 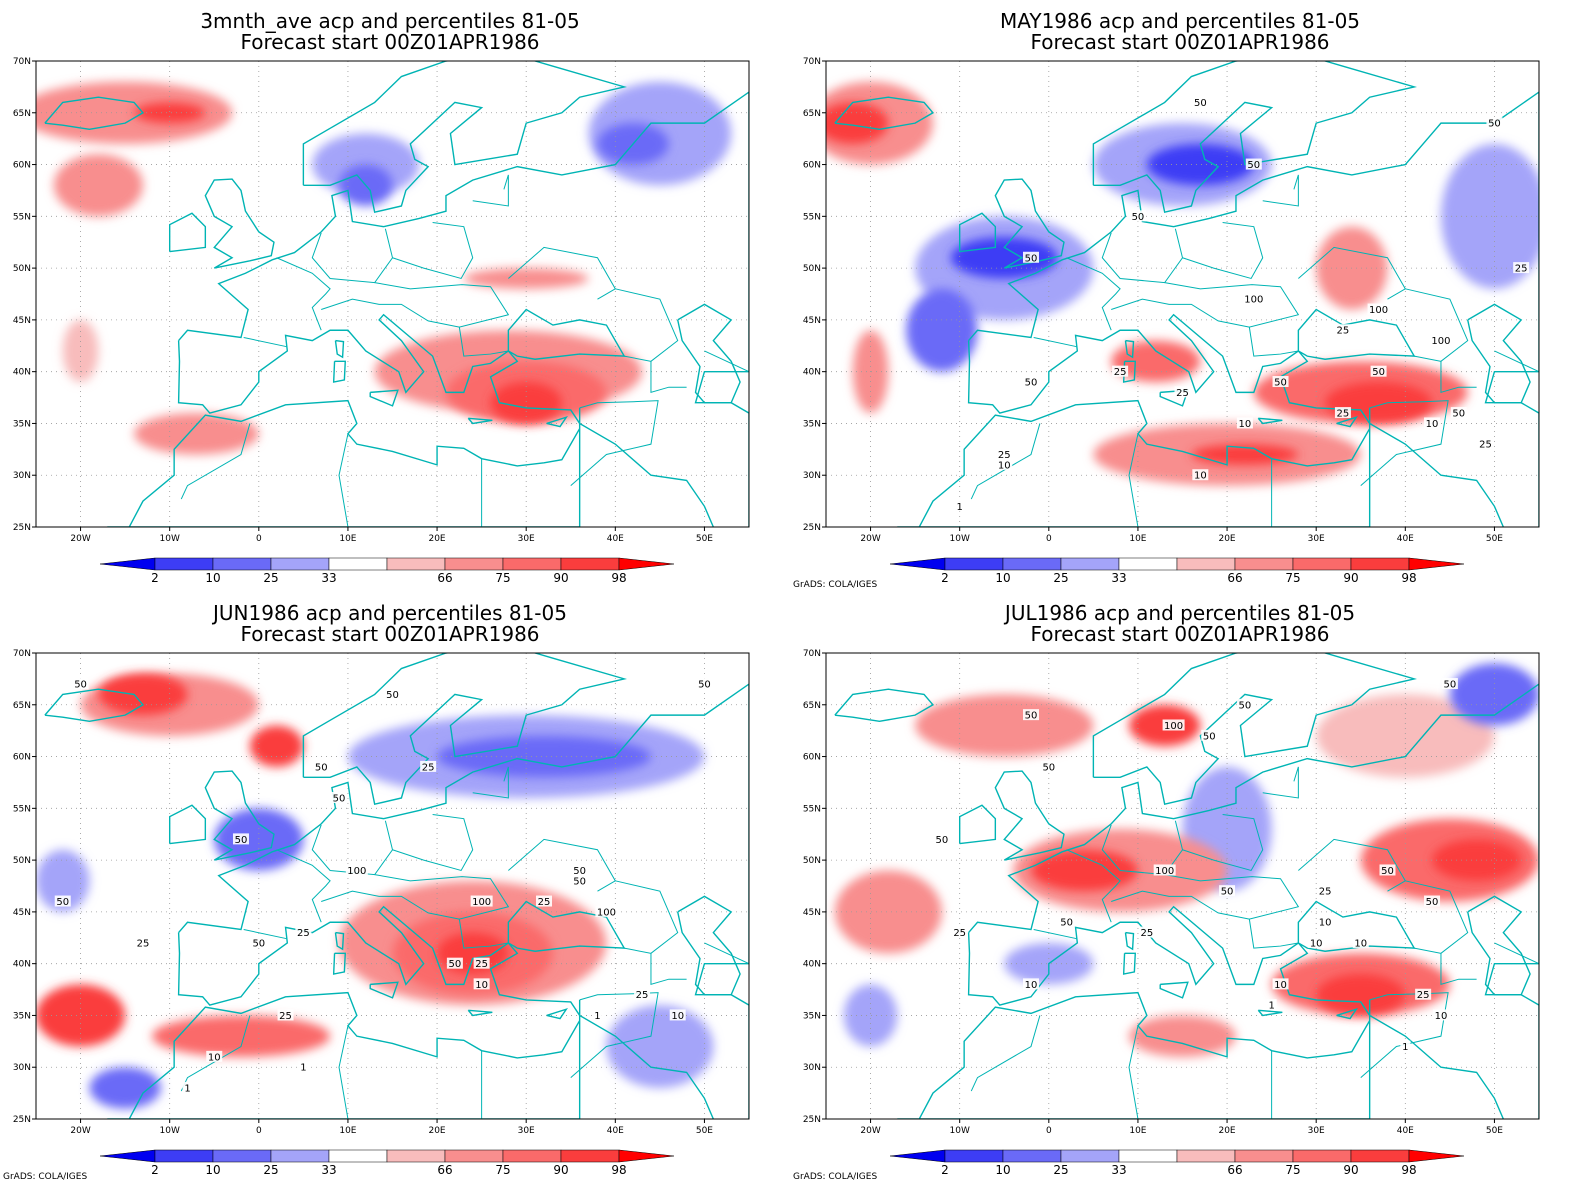 What do you see at coordinates (812, 114) in the screenshot?
I see `lat-tick-label: 65N` at bounding box center [812, 114].